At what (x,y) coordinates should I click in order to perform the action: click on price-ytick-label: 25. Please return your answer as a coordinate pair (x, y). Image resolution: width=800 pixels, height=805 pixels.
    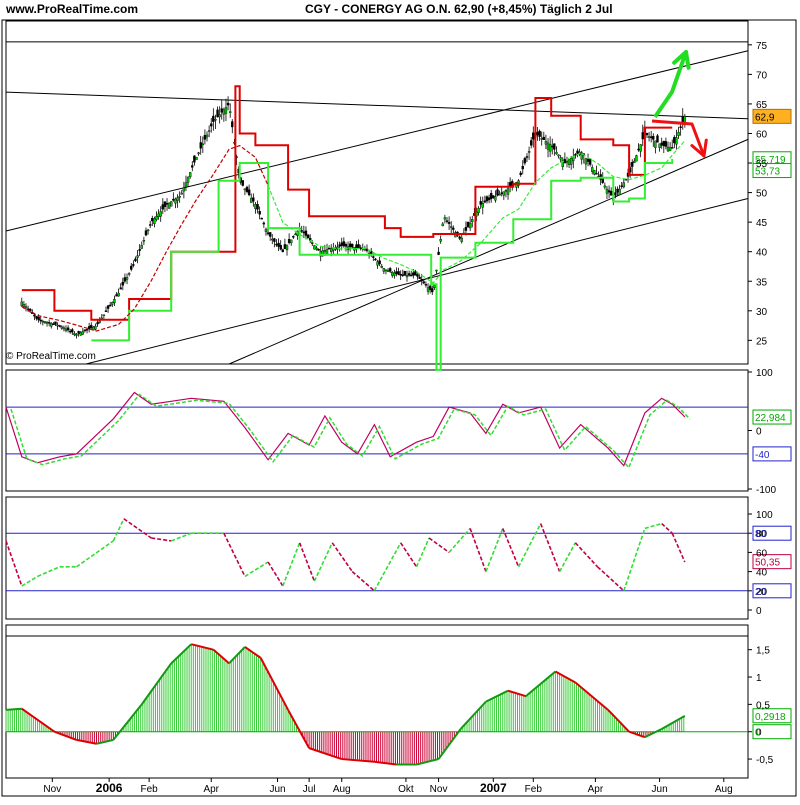
    Looking at the image, I should click on (762, 341).